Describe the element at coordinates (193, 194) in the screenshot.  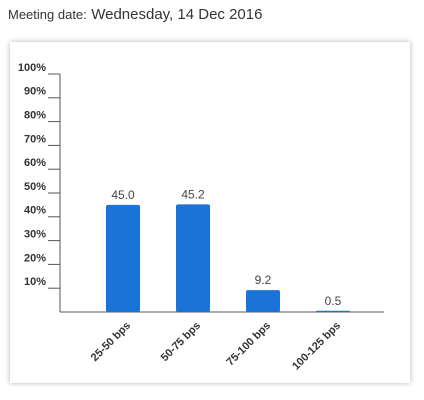
I see `value-label: 45.2` at that location.